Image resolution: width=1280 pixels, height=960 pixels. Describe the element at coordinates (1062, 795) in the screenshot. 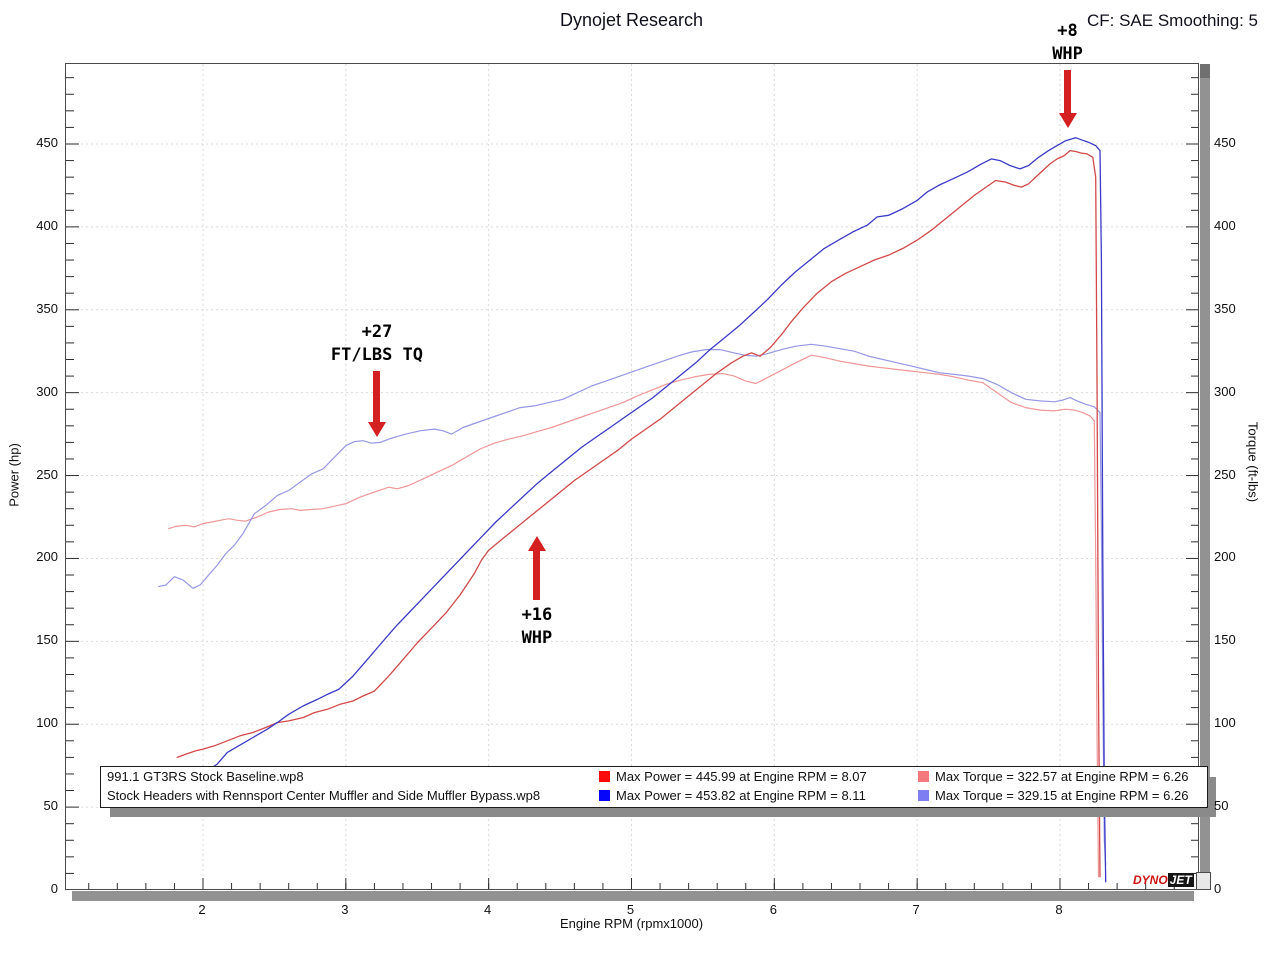

I see `legend-max-torque-modified: Max Torque = 329.15 at Engine RPM = 6.26` at that location.